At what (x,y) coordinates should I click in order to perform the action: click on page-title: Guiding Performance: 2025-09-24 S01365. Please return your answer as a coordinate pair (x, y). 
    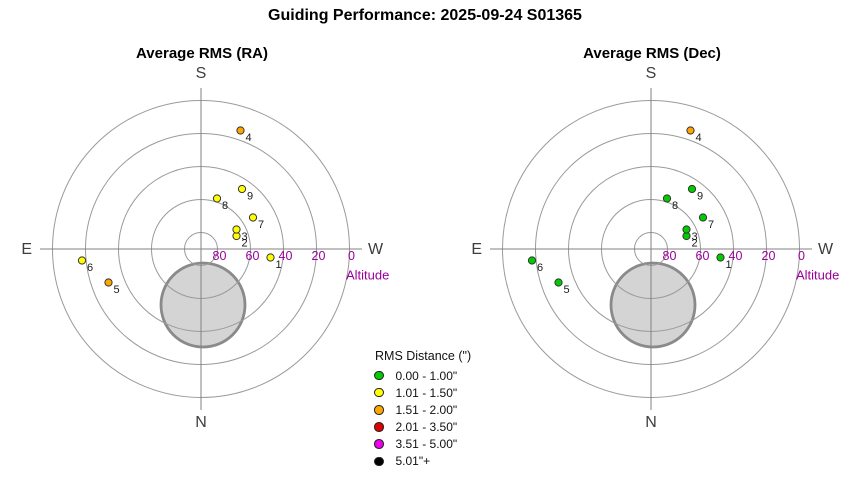
    Looking at the image, I should click on (425, 15).